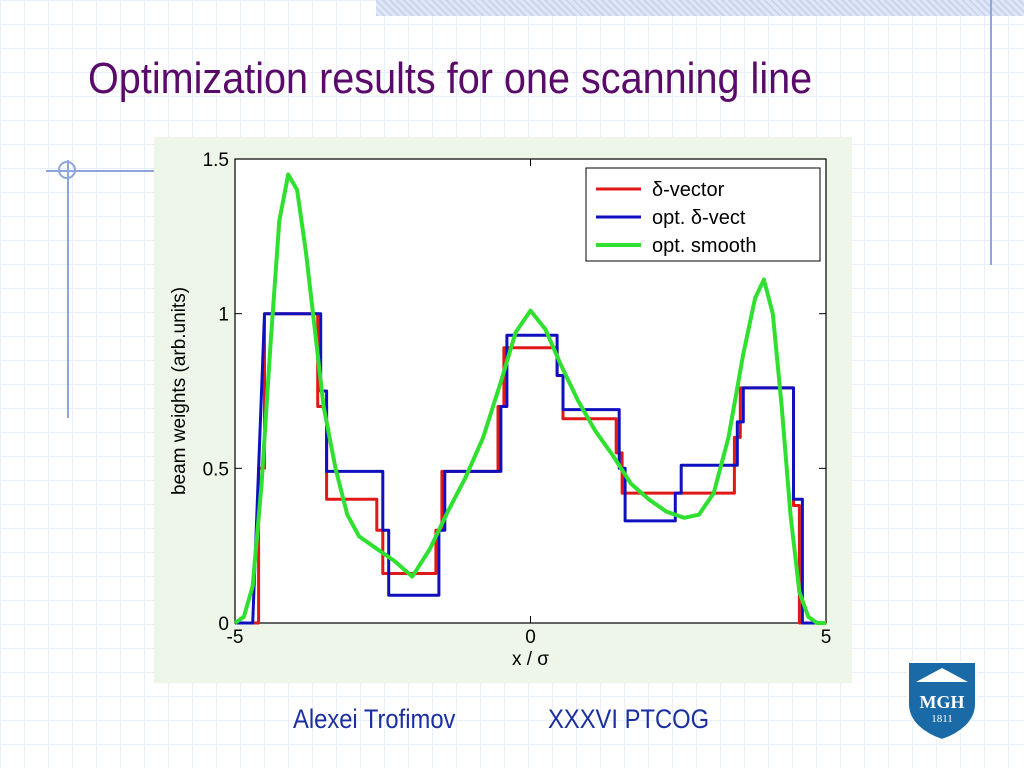 This screenshot has height=768, width=1024. I want to click on x-tick-label: -5, so click(235, 637).